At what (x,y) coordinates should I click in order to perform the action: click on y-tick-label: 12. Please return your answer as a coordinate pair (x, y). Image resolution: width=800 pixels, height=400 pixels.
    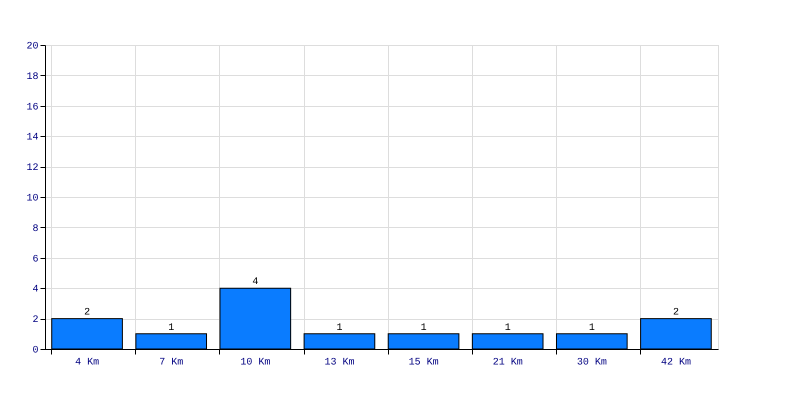
    Looking at the image, I should click on (32, 168).